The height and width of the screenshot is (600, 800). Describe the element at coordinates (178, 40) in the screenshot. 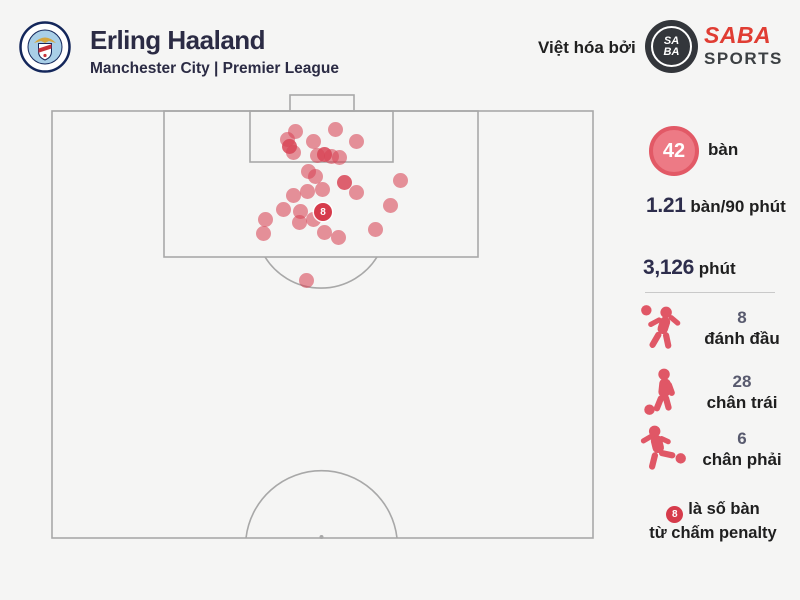

I see `page-title: Erling Haaland` at that location.